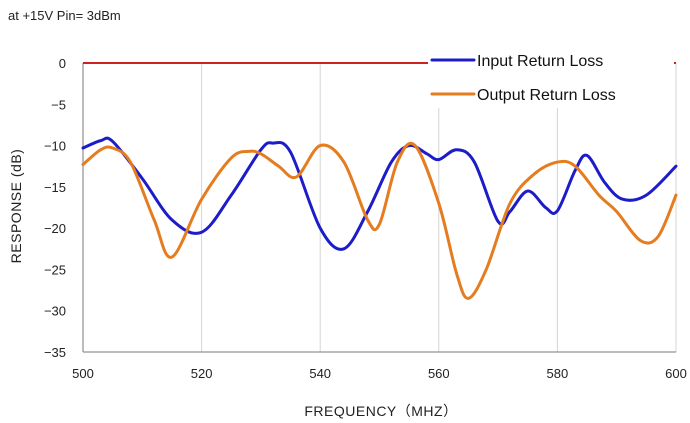 This screenshot has width=690, height=423. I want to click on legend: Input Return Loss Output Return Loss, so click(551, 75).